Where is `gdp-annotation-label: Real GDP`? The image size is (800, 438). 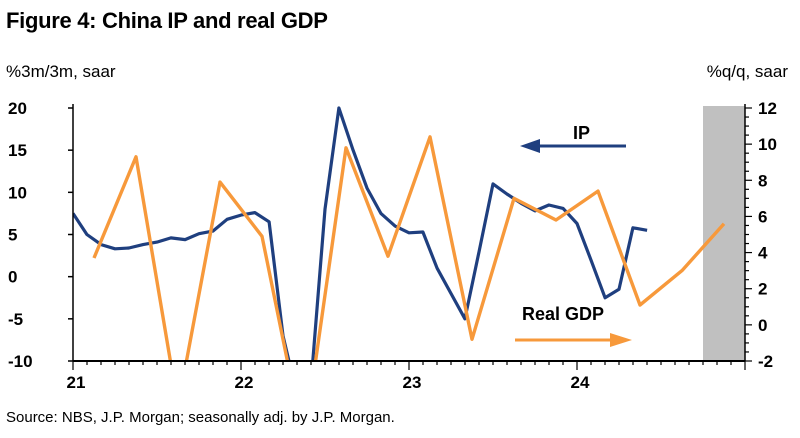 gdp-annotation-label: Real GDP is located at coordinates (563, 314).